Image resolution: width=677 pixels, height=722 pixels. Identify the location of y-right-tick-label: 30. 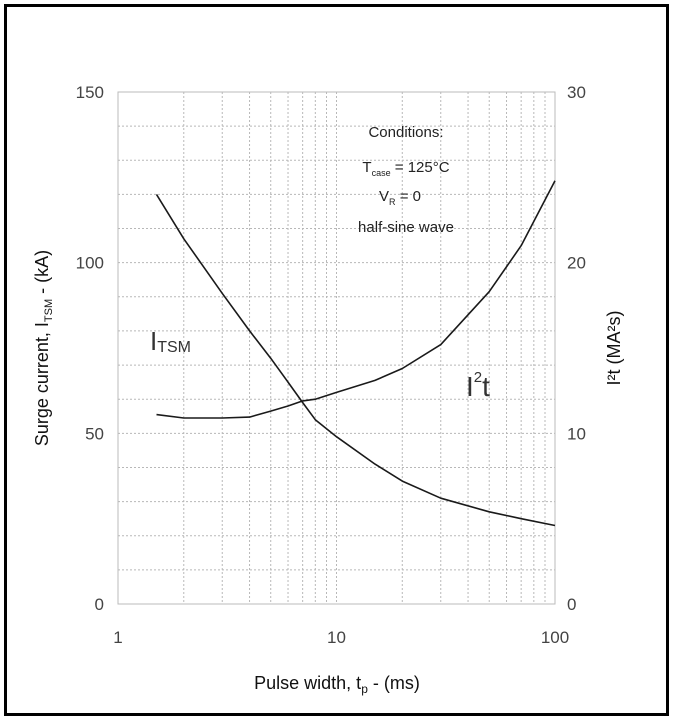
(576, 92).